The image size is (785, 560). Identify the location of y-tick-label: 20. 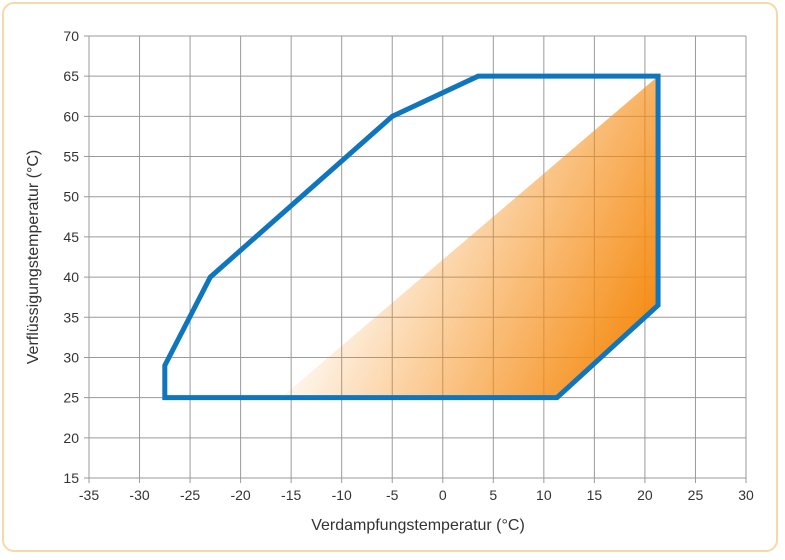
(71, 438).